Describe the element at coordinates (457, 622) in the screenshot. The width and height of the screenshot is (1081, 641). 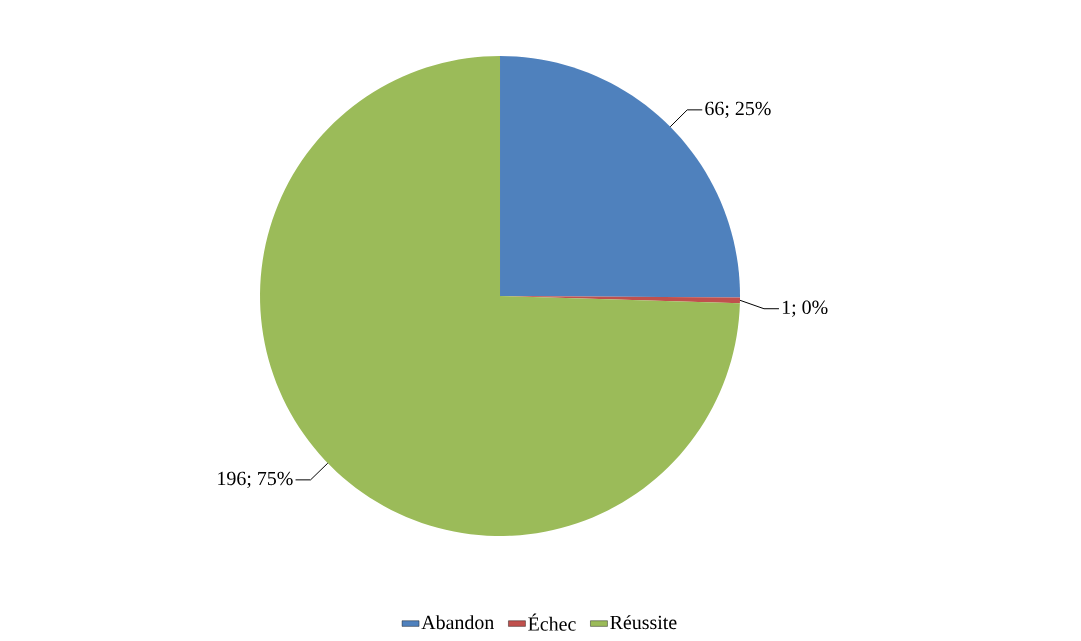
I see `legend-label: Abandon` at that location.